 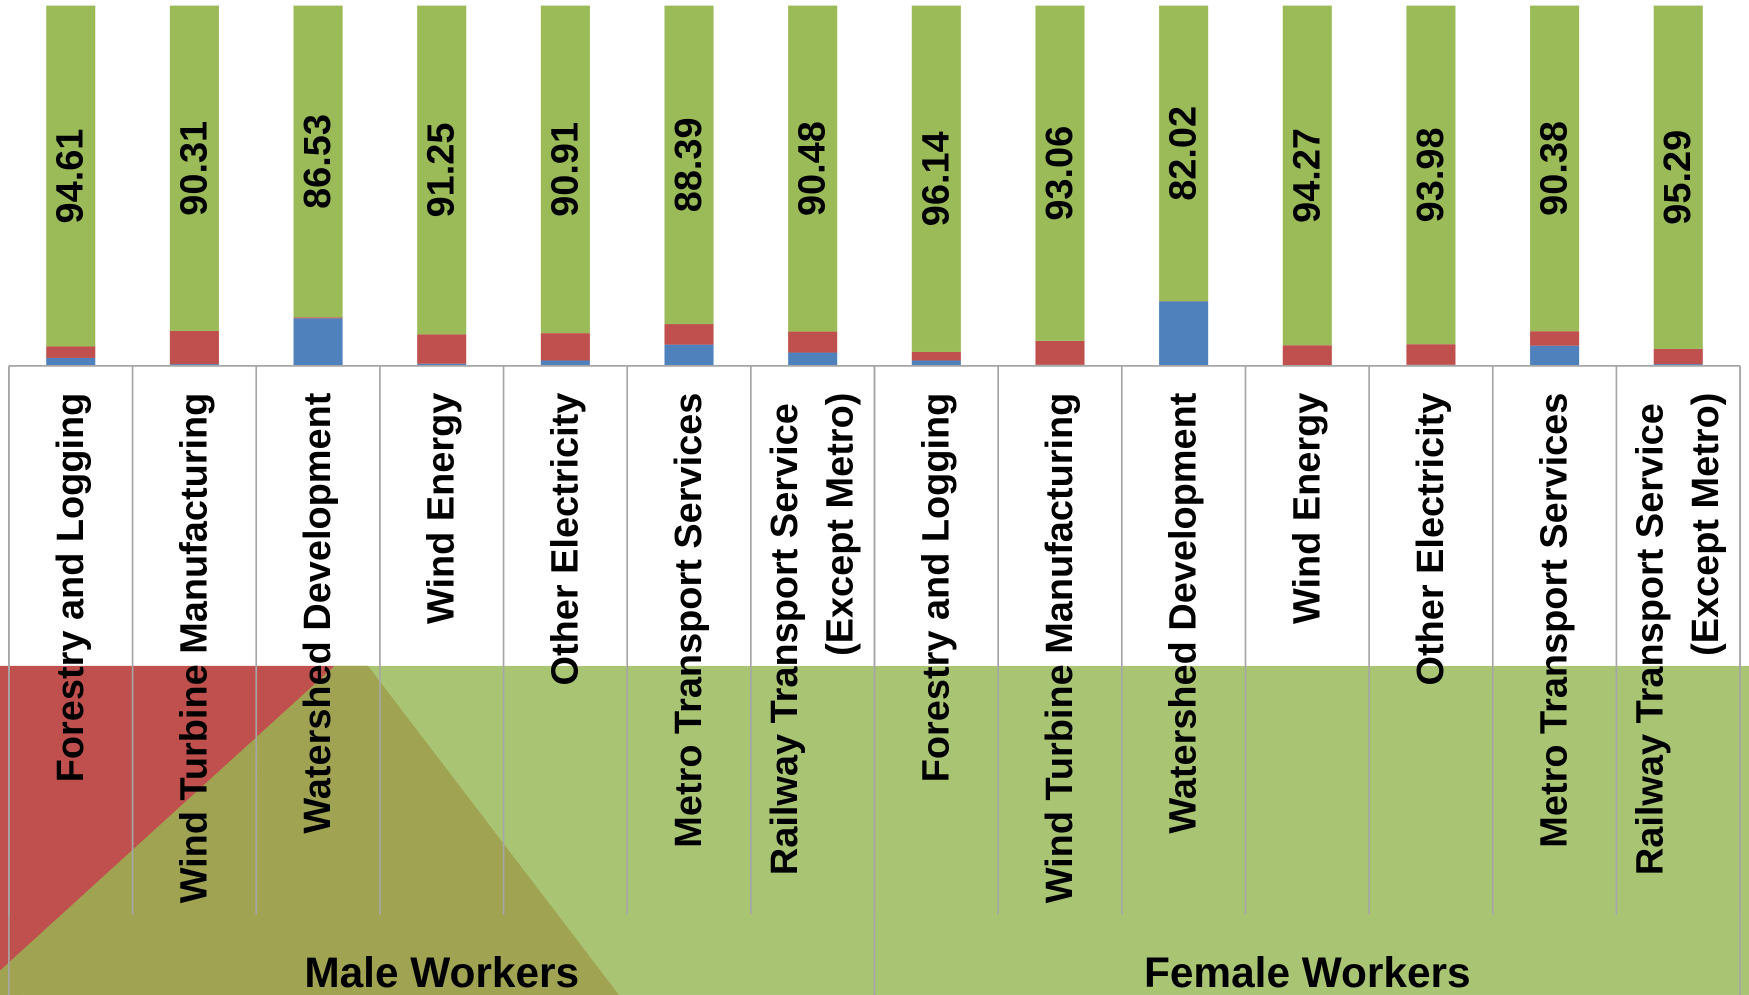 I want to click on data-label: 96.14, so click(x=936, y=178).